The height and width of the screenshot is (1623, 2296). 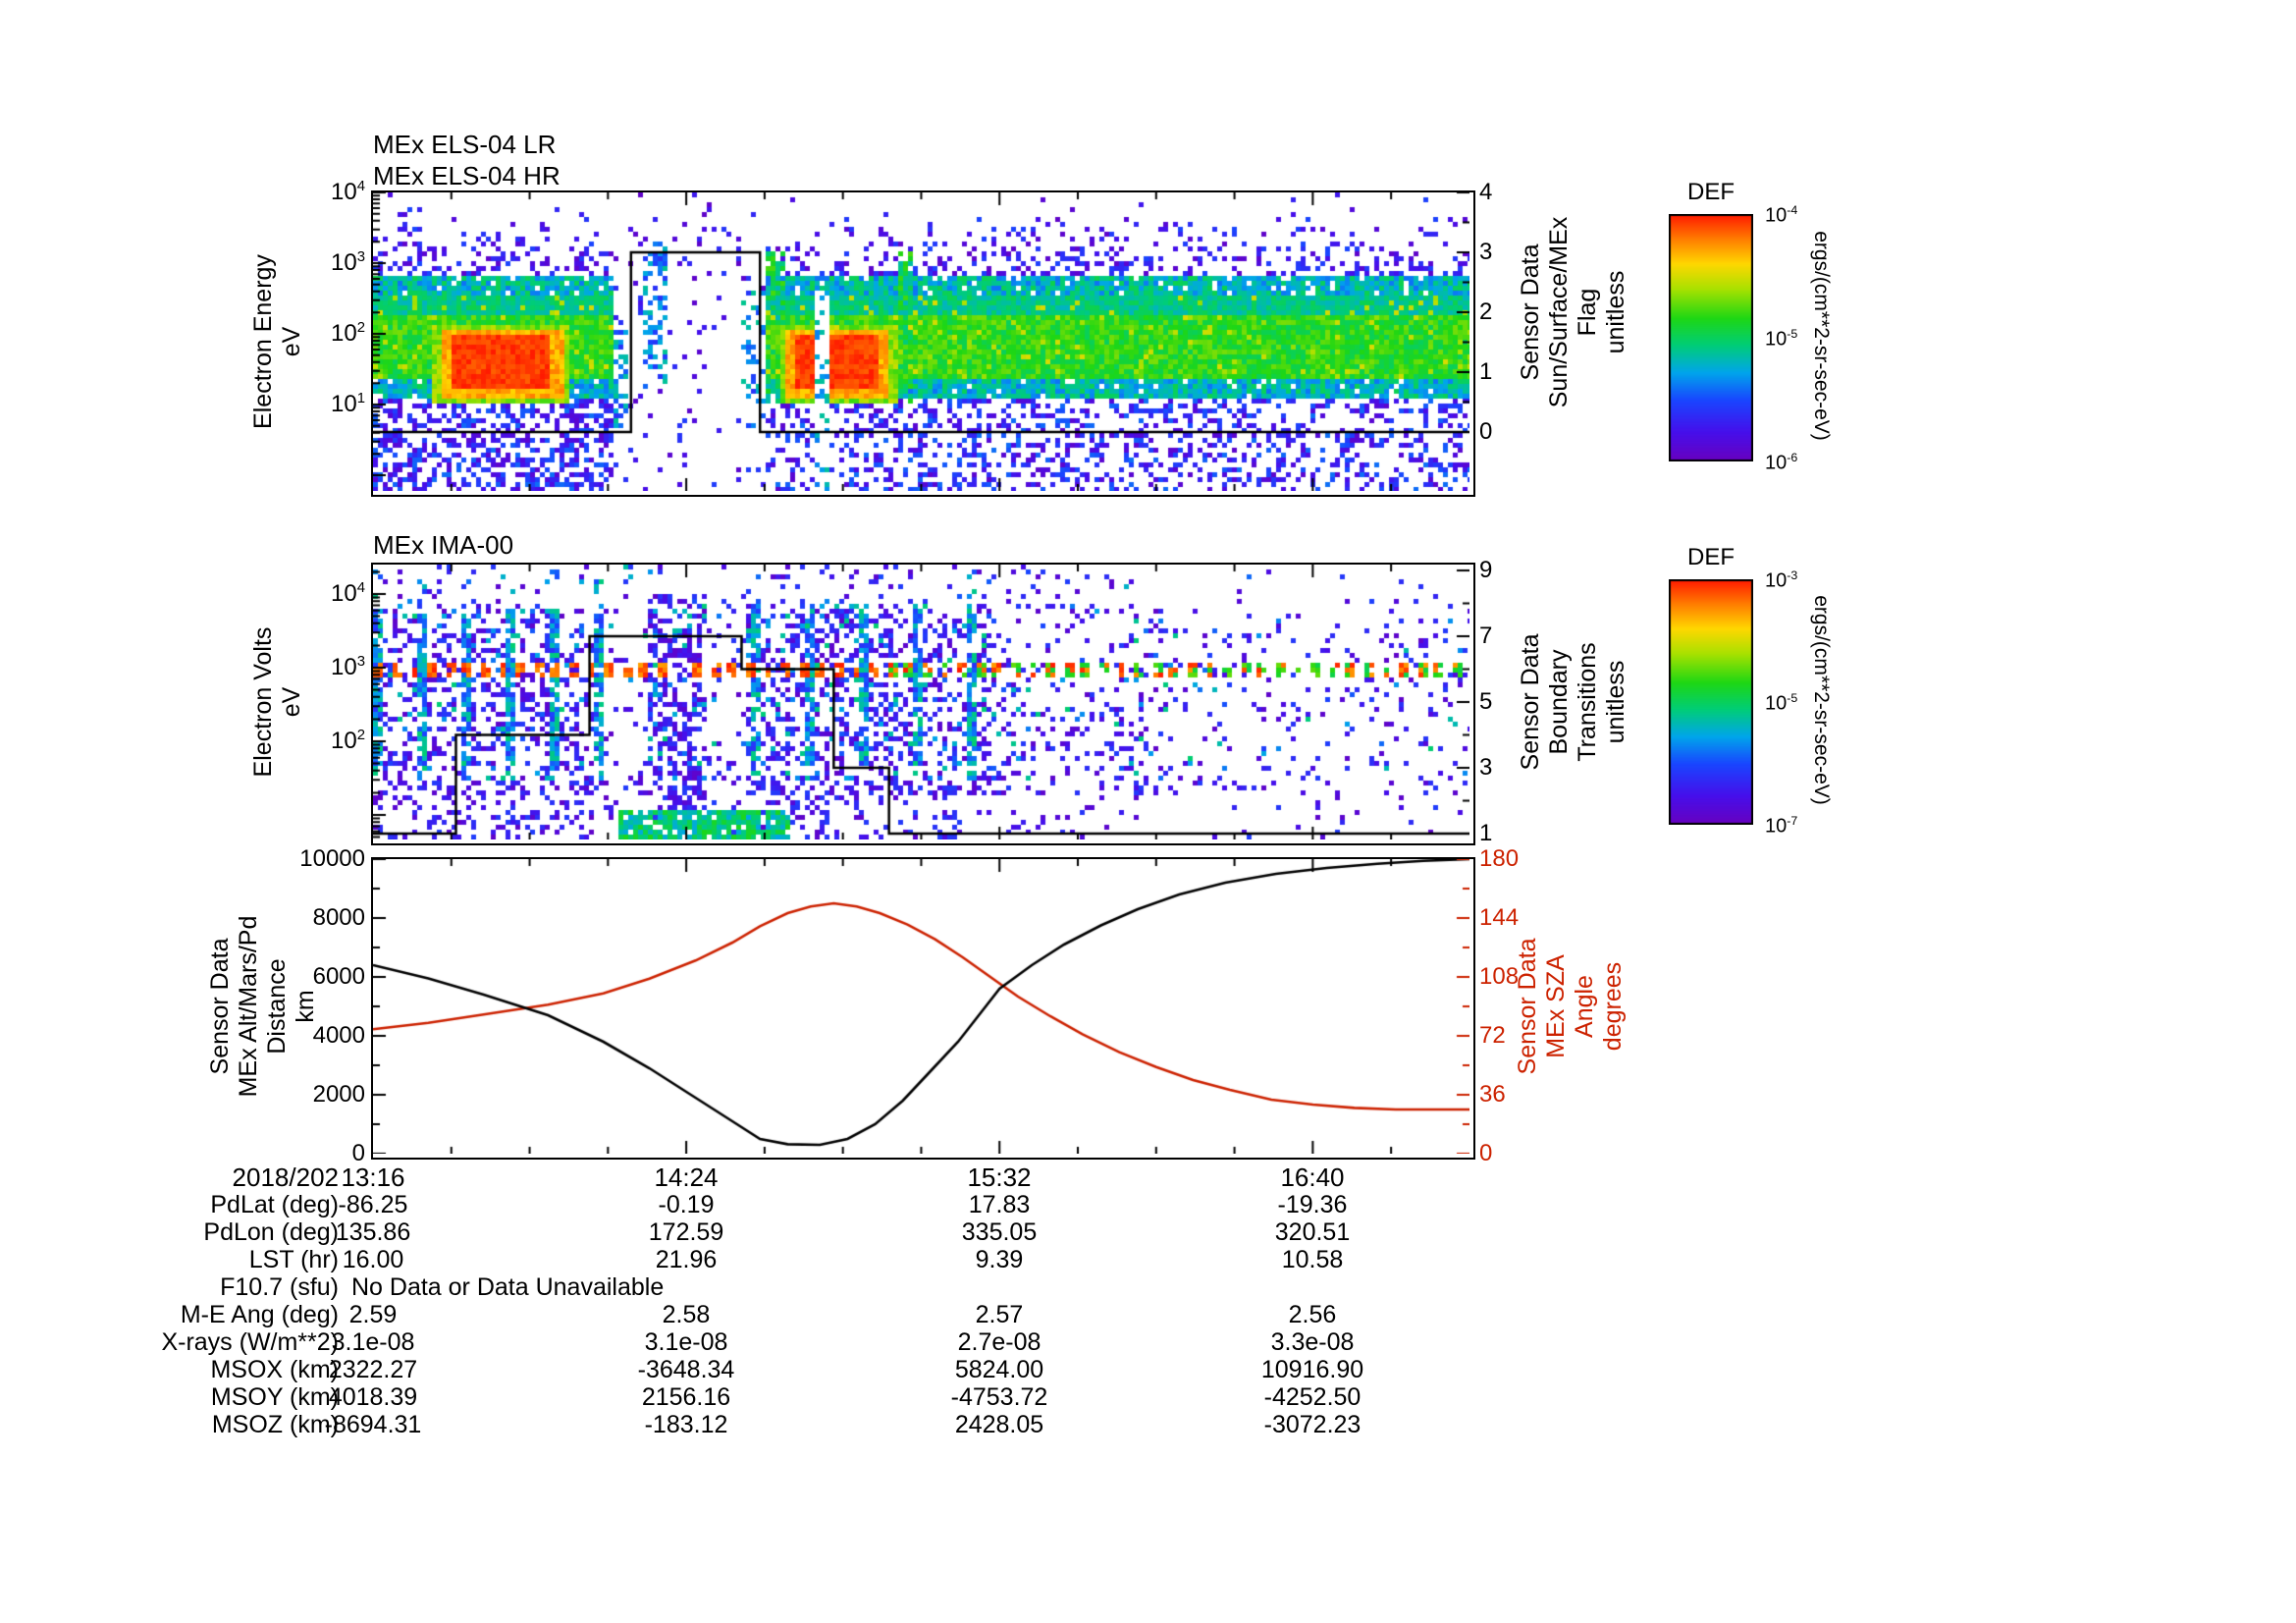 I want to click on table-cell: 4018.39, so click(x=373, y=1397).